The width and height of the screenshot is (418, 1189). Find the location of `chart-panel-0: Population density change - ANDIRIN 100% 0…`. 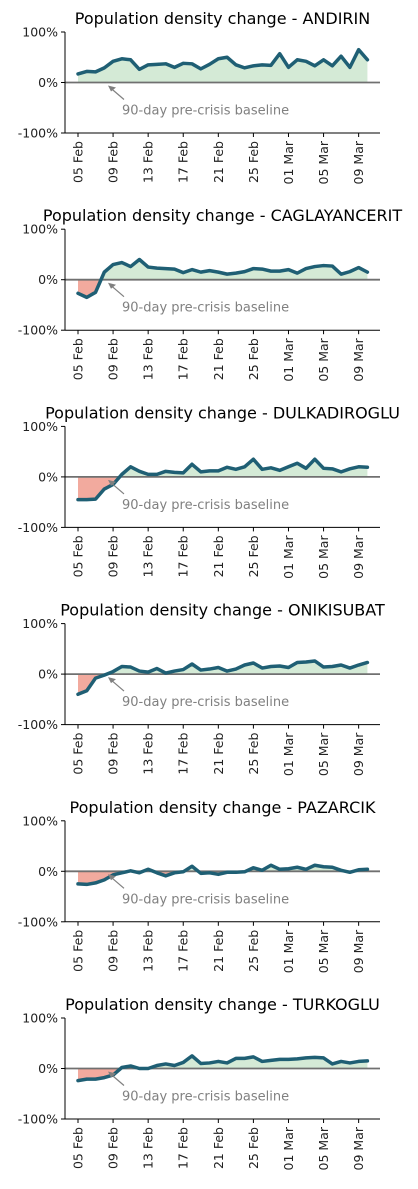

chart-panel-0: Population density change - ANDIRIN 100% 0… is located at coordinates (199, 96).